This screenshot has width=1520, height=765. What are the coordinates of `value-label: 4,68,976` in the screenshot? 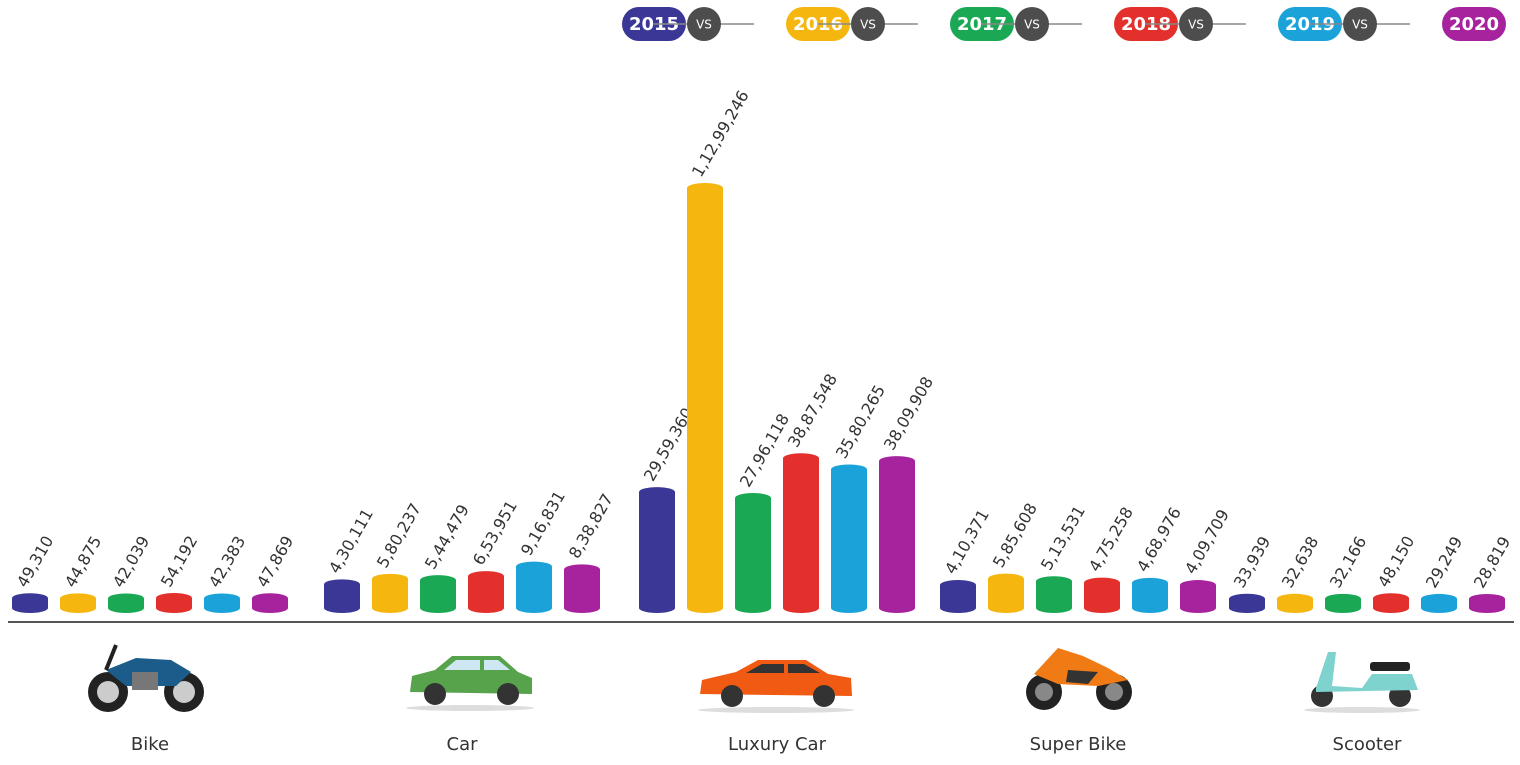 It's located at (1159, 539).